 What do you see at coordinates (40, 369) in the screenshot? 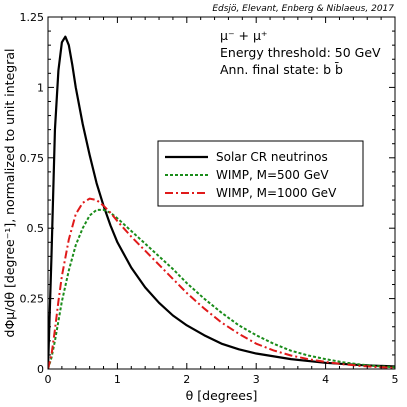
I see `y-tick-label: 0` at bounding box center [40, 369].